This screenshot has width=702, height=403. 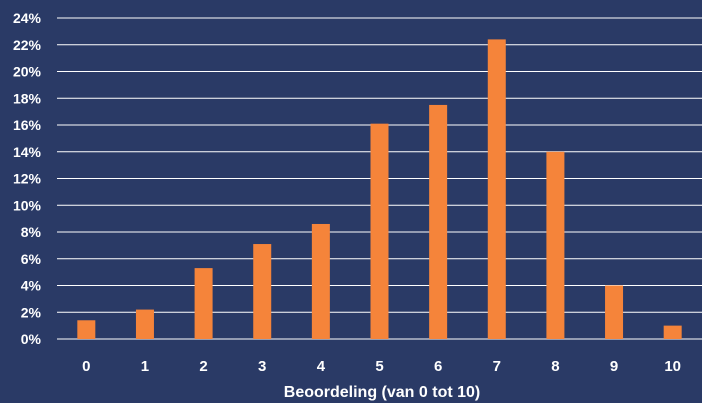 What do you see at coordinates (31, 259) in the screenshot?
I see `y-tick-label: 6%` at bounding box center [31, 259].